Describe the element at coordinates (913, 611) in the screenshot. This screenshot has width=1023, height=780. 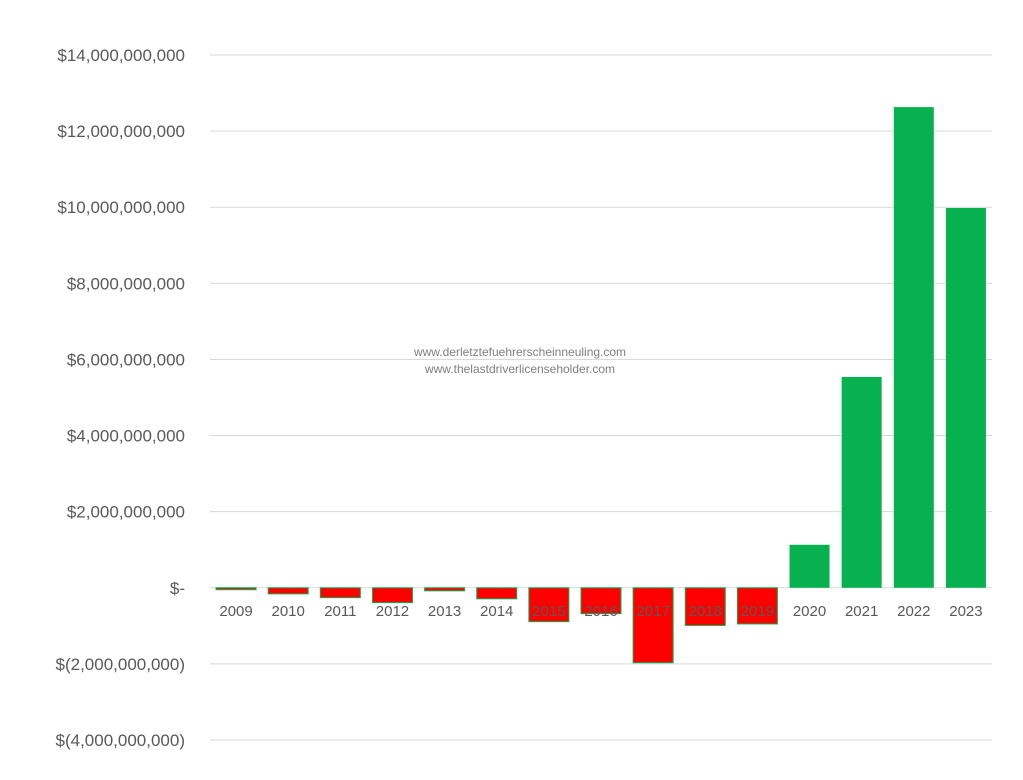
I see `x-tick-label: 2022` at that location.